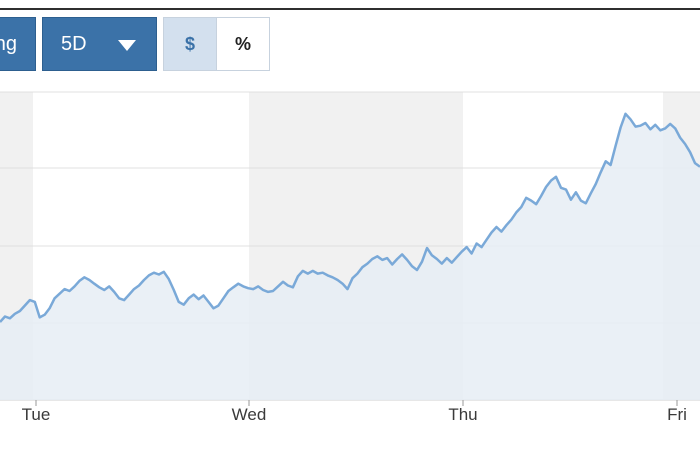  Describe the element at coordinates (462, 414) in the screenshot. I see `x-tick-label: Thu` at that location.